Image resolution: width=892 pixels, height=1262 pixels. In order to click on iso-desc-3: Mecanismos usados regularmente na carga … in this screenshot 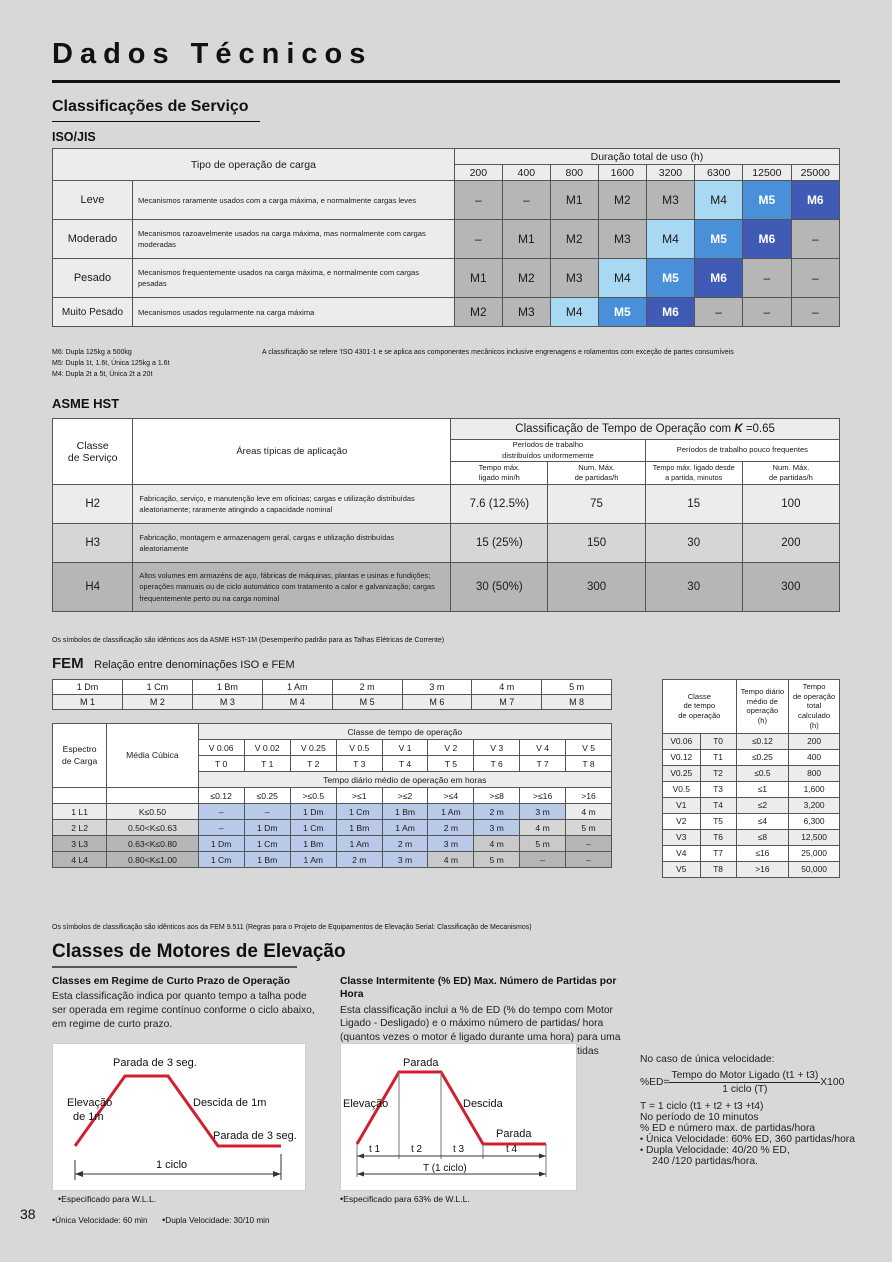, I will do `click(293, 312)`.